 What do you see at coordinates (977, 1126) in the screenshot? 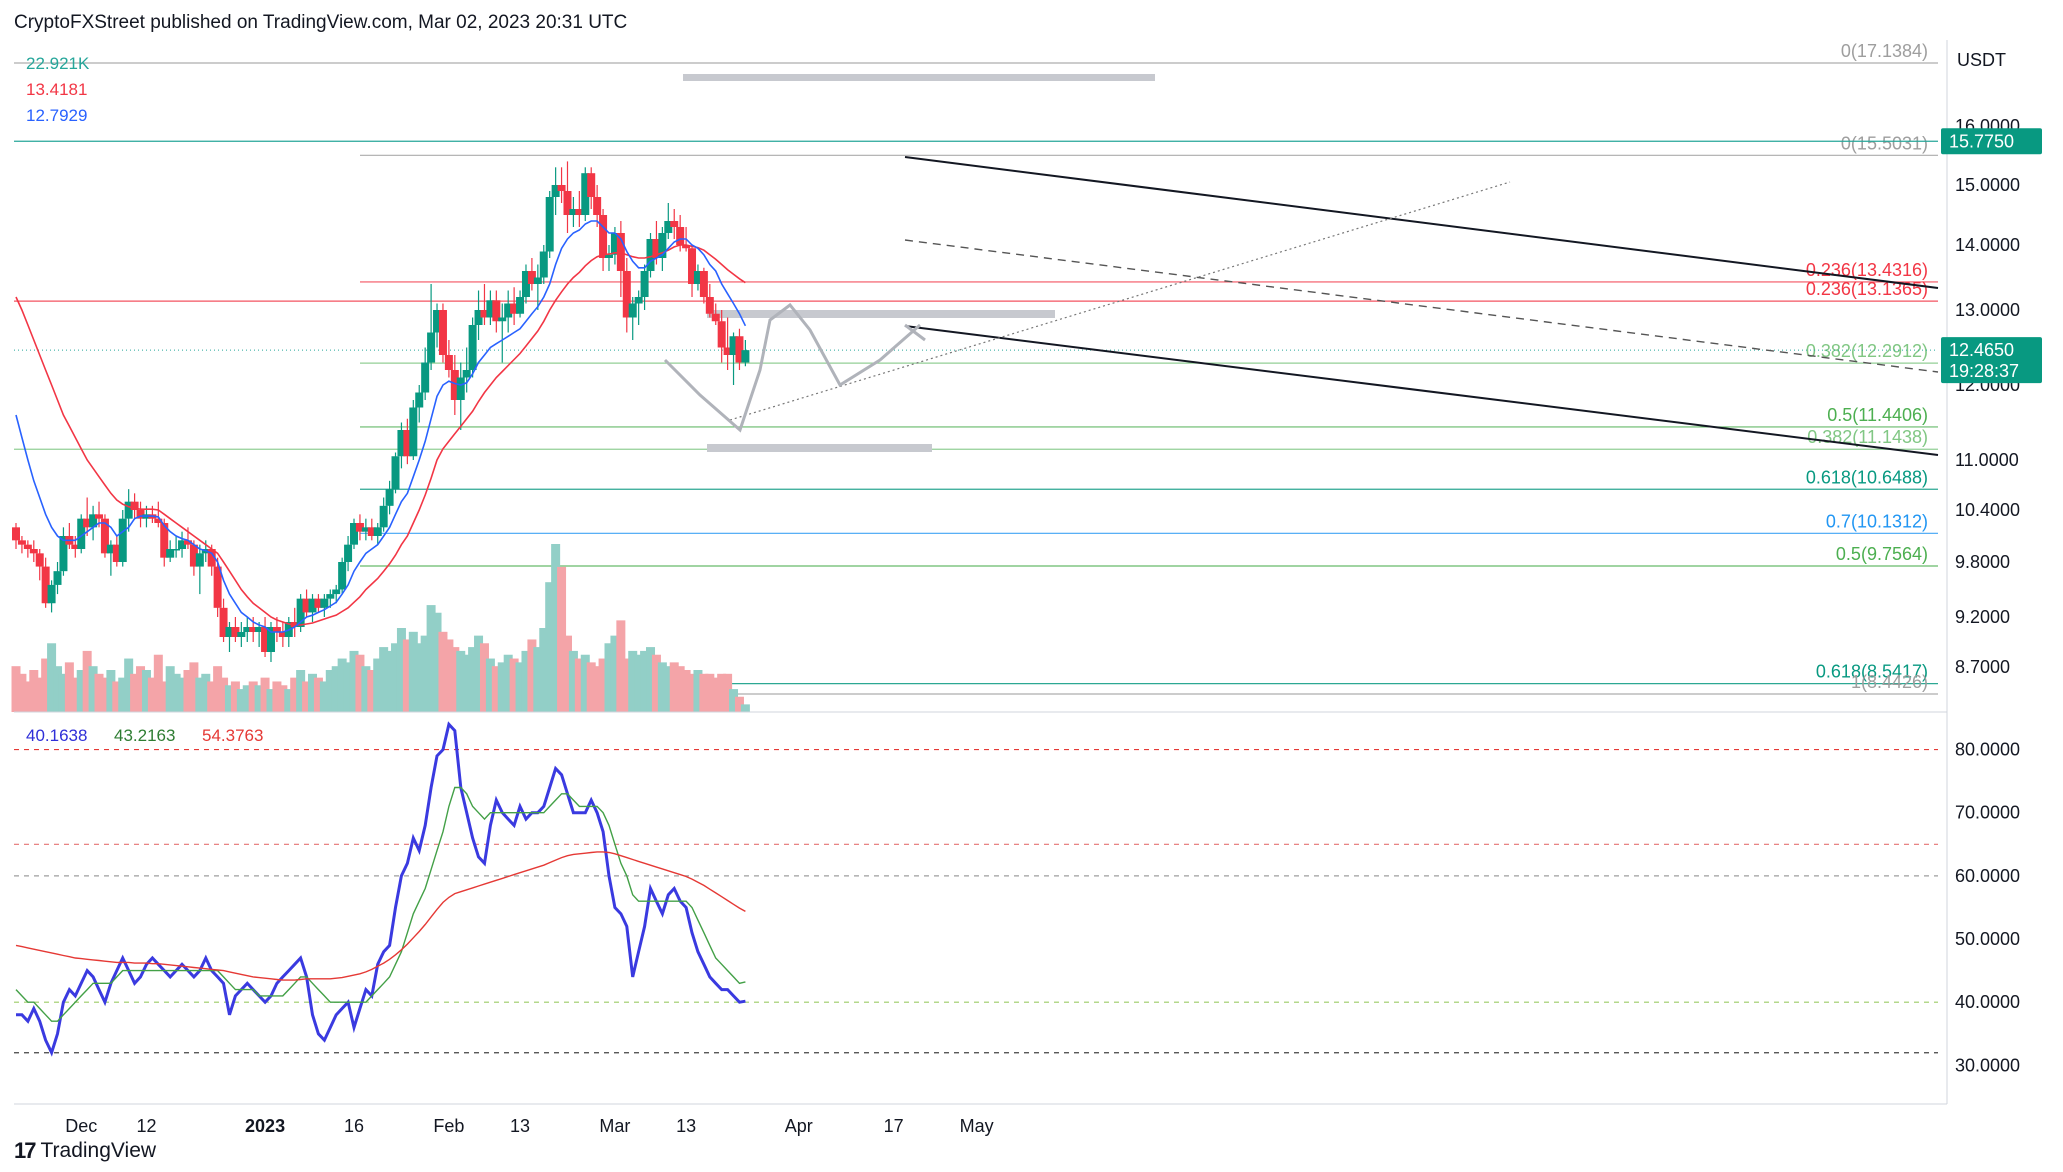
I see `time-tick-label: May` at bounding box center [977, 1126].